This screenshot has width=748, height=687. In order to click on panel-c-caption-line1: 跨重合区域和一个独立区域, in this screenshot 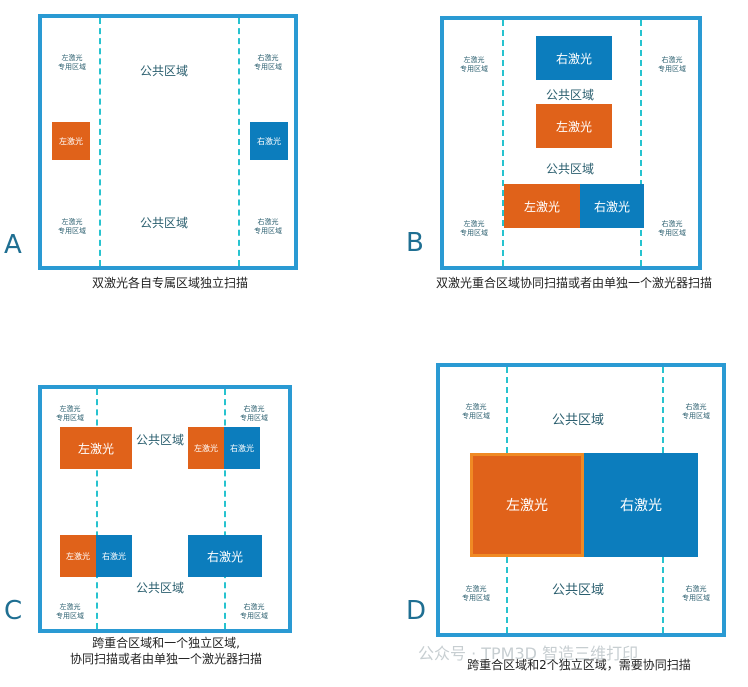, I will do `click(166, 643)`.